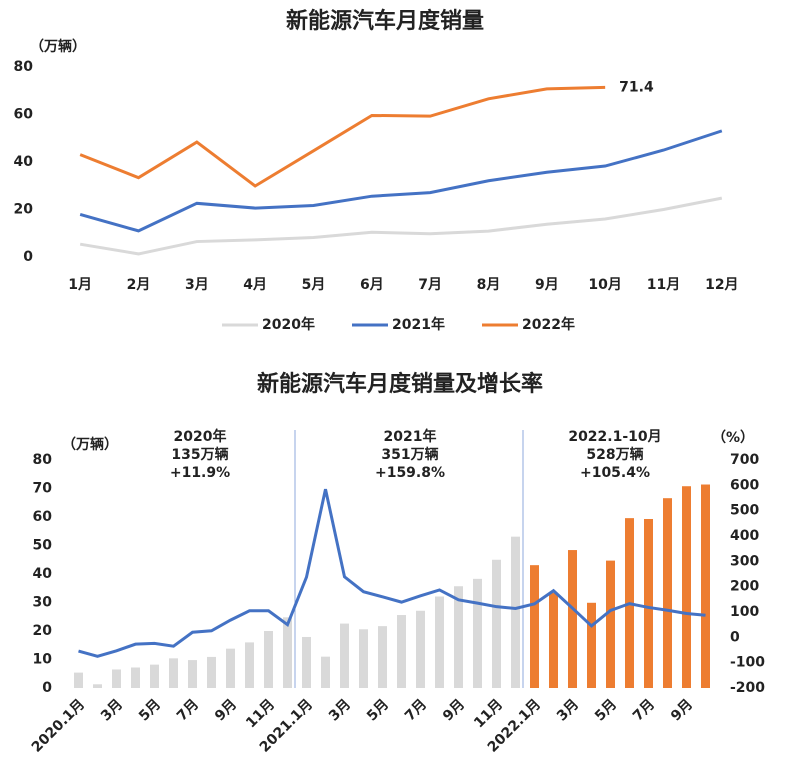  Describe the element at coordinates (80, 285) in the screenshot. I see `x-tick-label: 1月` at that location.